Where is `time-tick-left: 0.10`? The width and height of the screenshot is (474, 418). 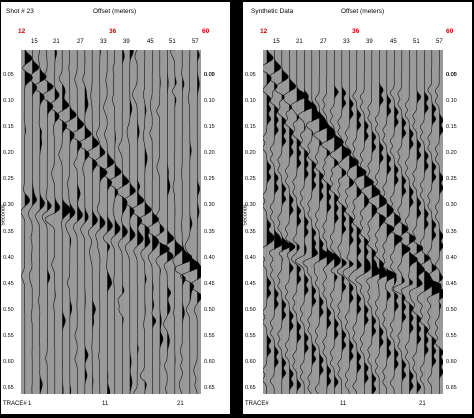 time-tick-left: 0.10 is located at coordinates (250, 101).